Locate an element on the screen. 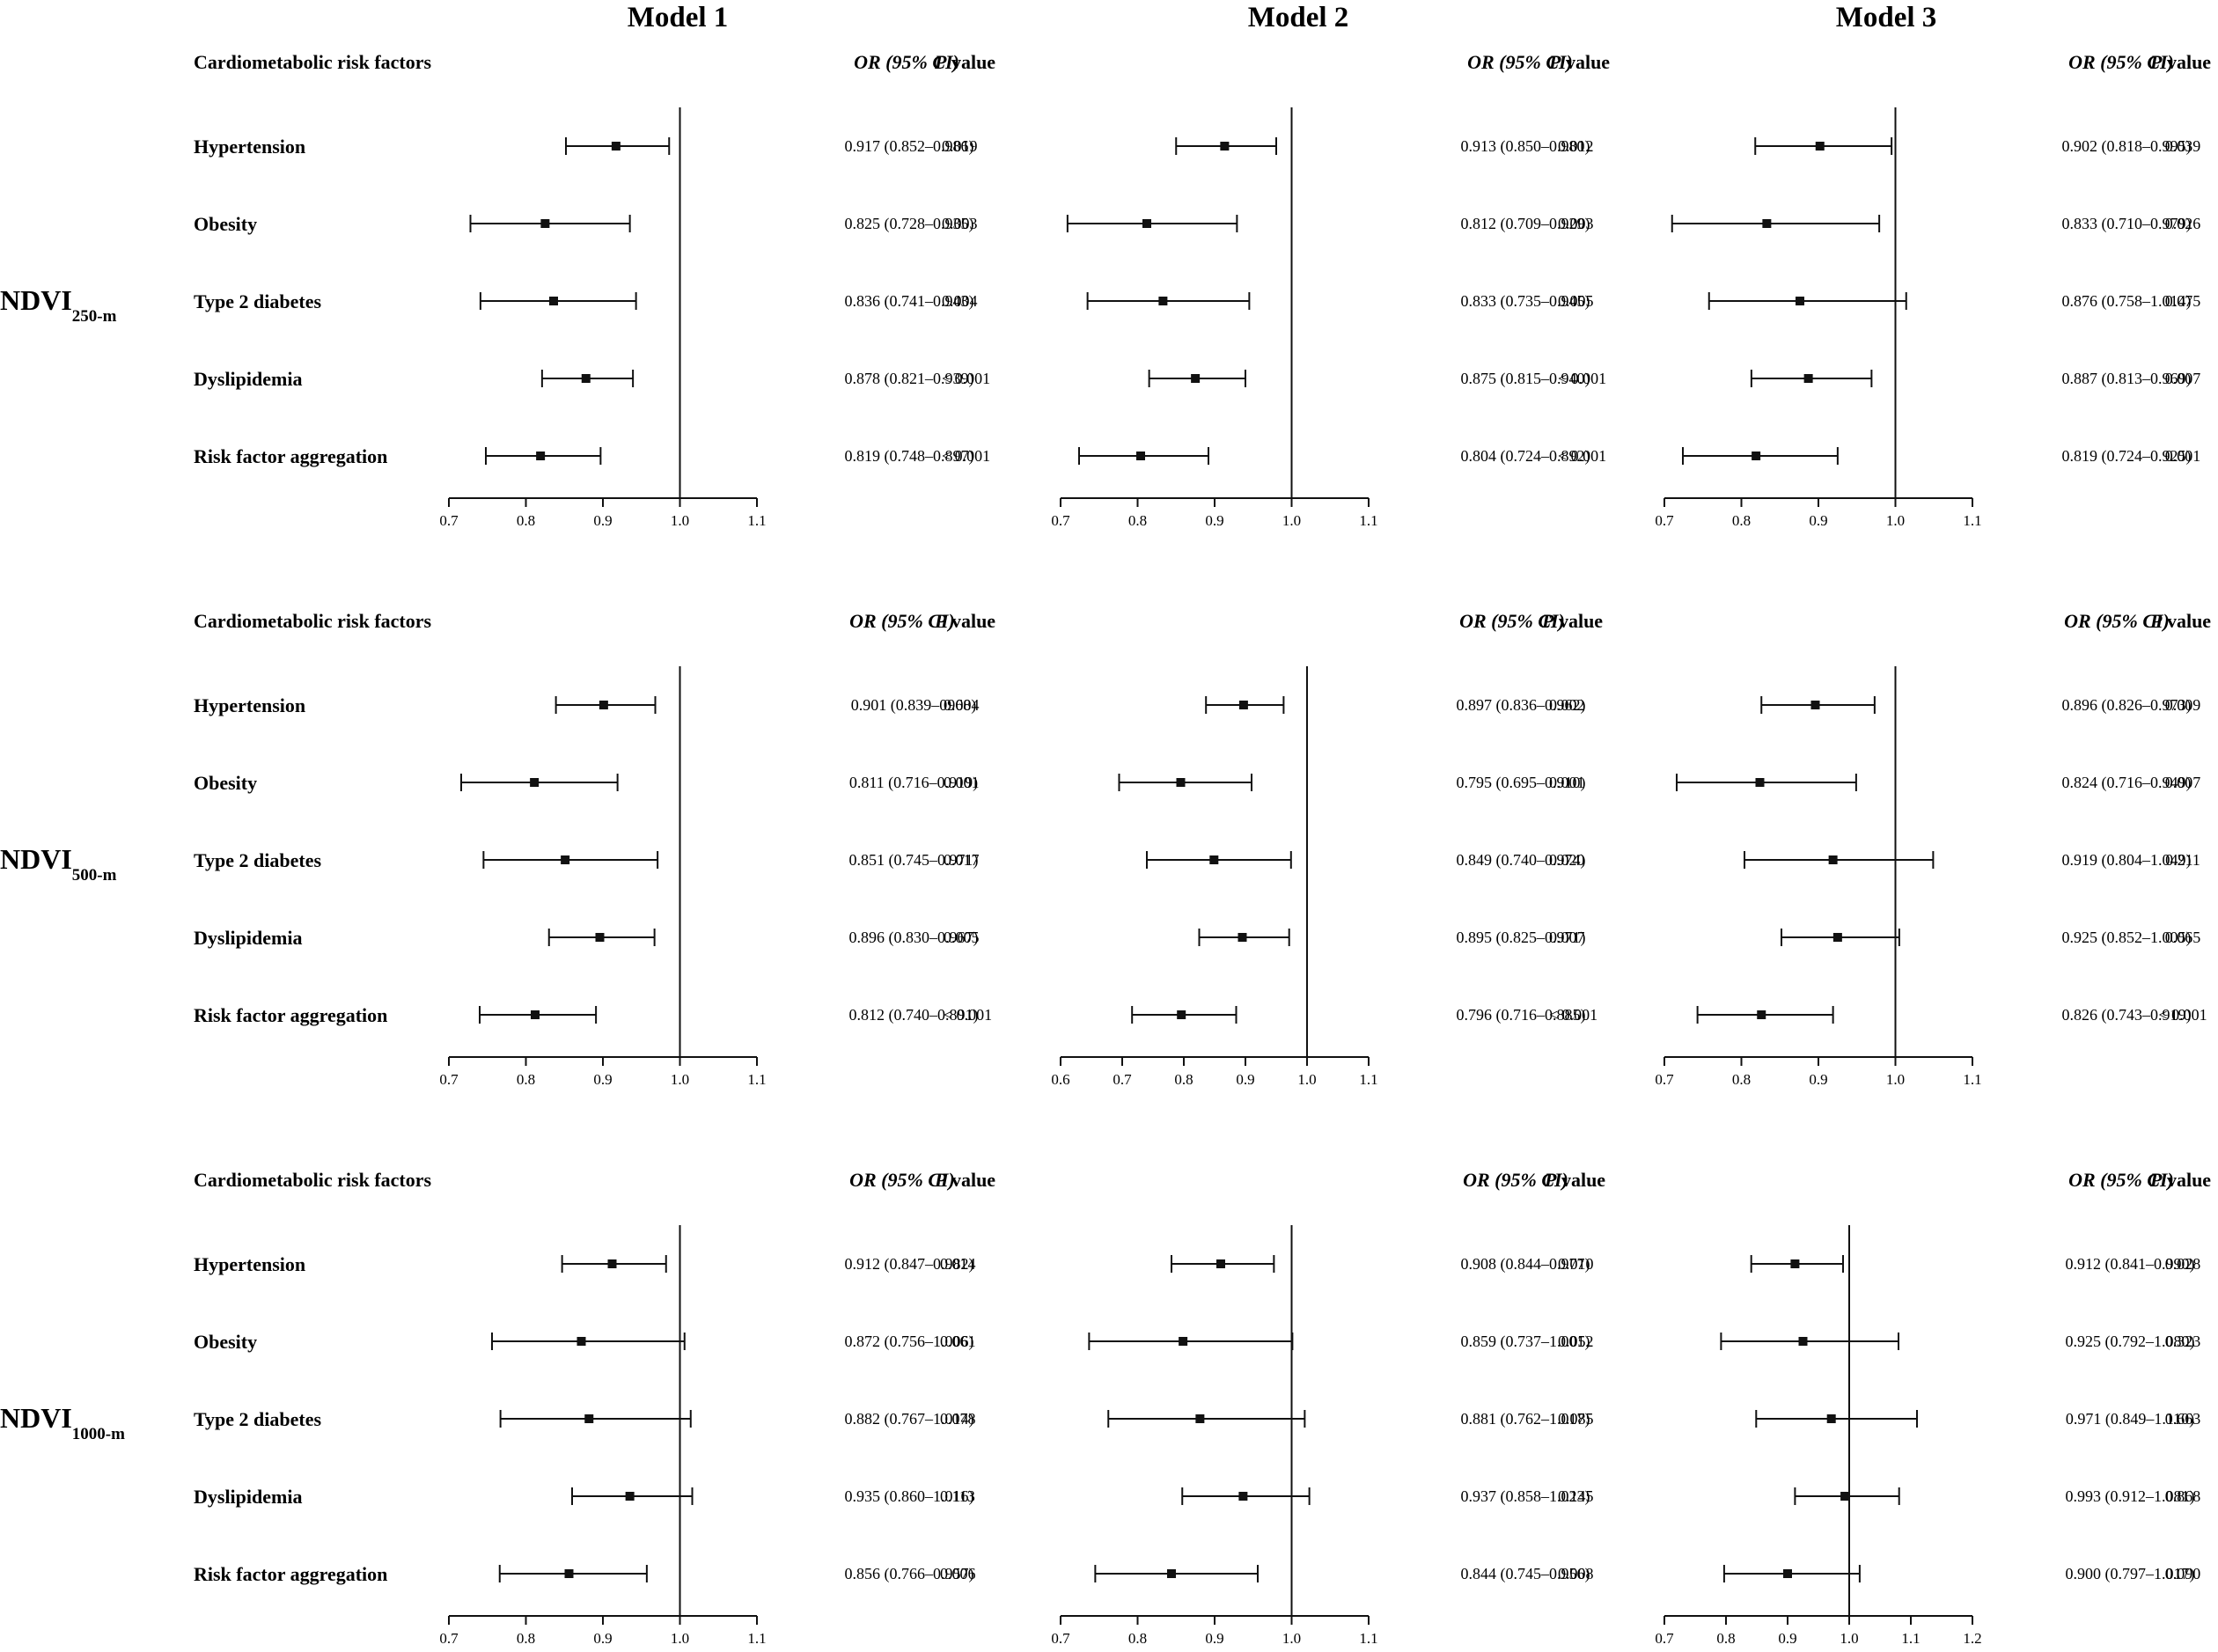 This screenshot has width=2218, height=1652. or-ci-value: 0.917 (0.852–0.986) is located at coordinates (909, 146).